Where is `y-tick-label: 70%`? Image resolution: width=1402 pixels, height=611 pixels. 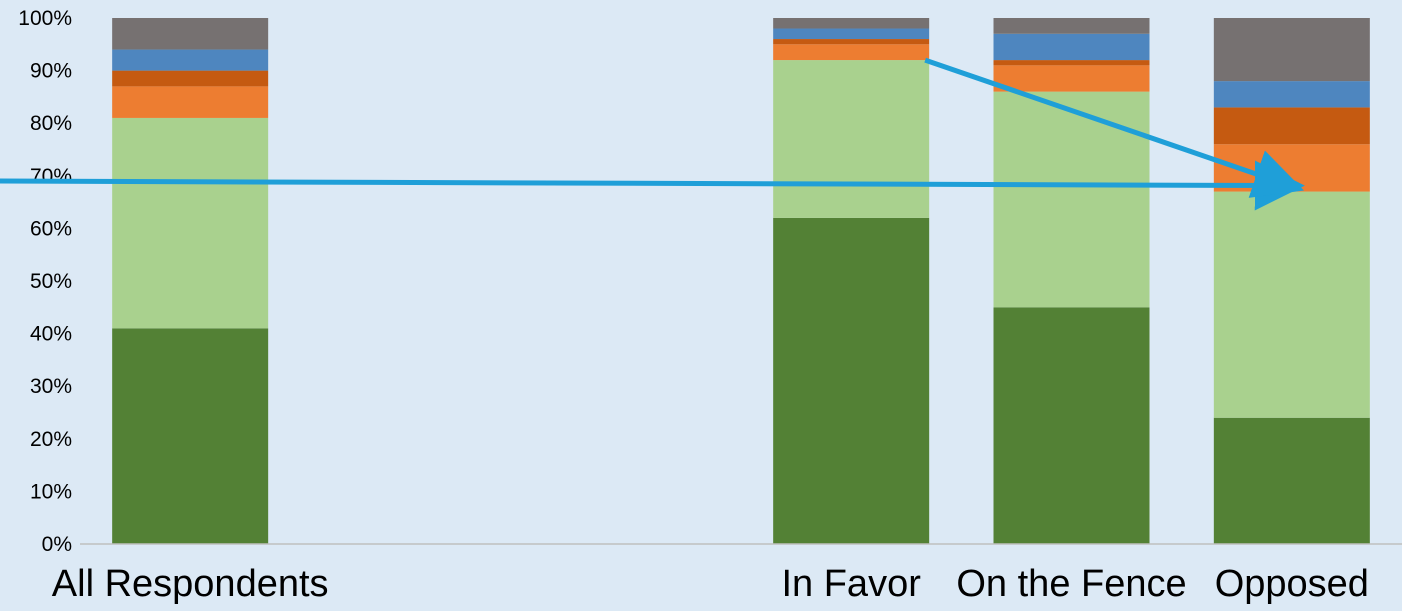
y-tick-label: 70% is located at coordinates (51, 176).